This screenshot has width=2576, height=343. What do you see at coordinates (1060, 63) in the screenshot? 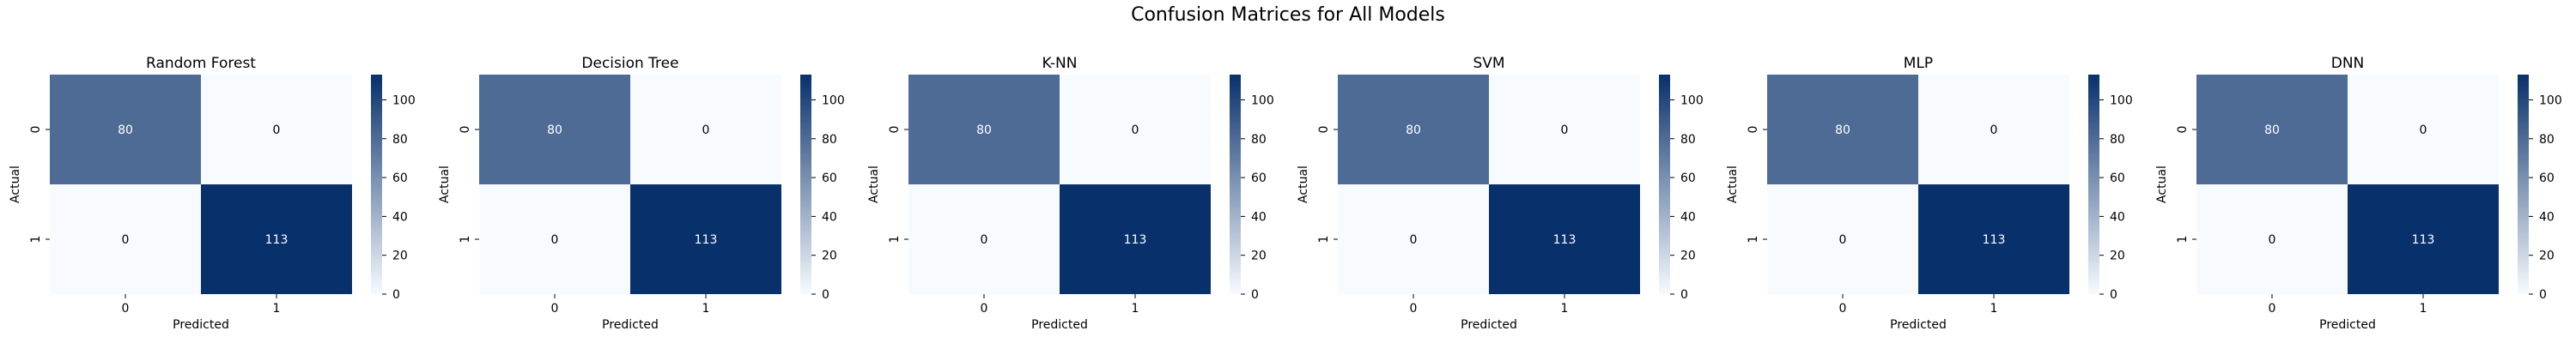
I see `panel-title: K-NN` at bounding box center [1060, 63].